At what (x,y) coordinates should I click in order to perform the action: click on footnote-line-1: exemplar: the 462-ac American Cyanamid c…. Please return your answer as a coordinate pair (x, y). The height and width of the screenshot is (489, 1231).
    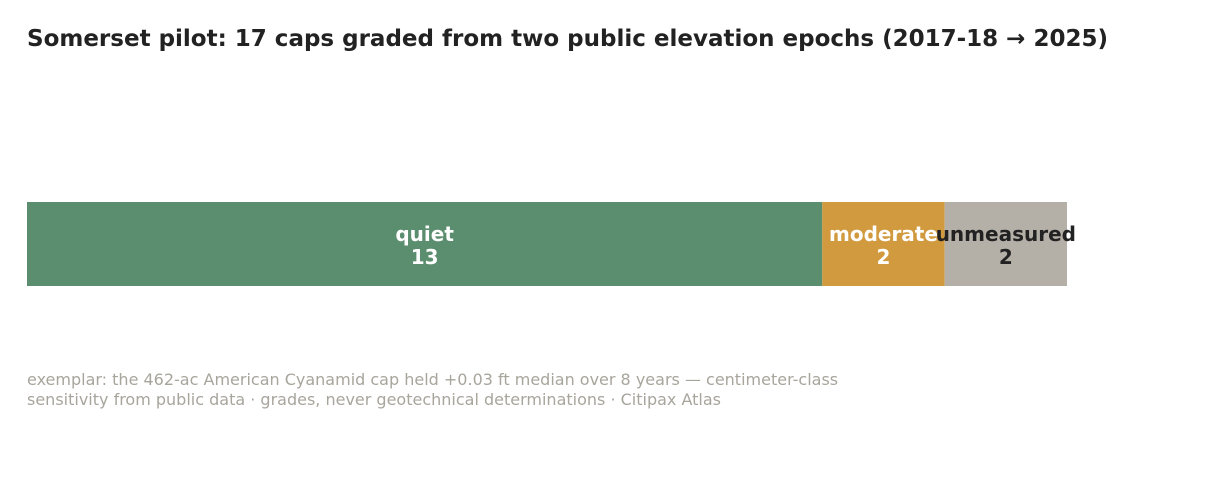
    Looking at the image, I should click on (432, 379).